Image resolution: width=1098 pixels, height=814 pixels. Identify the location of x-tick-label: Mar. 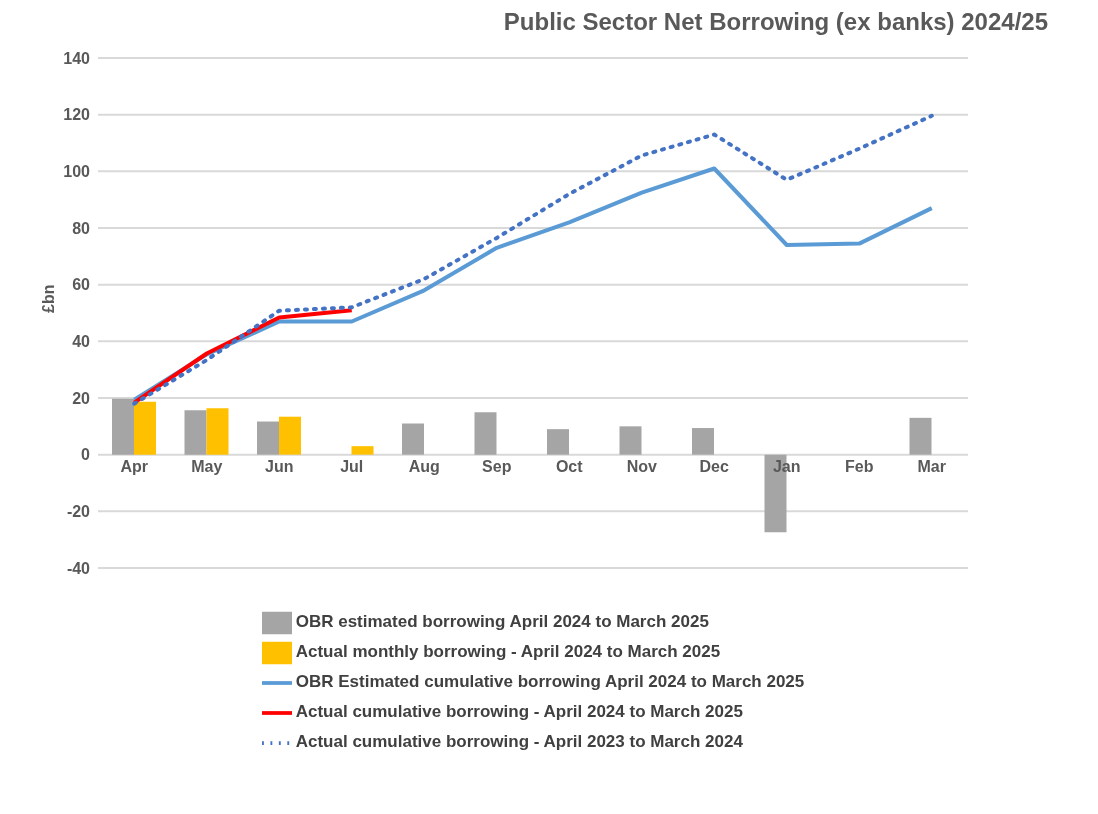
(931, 467).